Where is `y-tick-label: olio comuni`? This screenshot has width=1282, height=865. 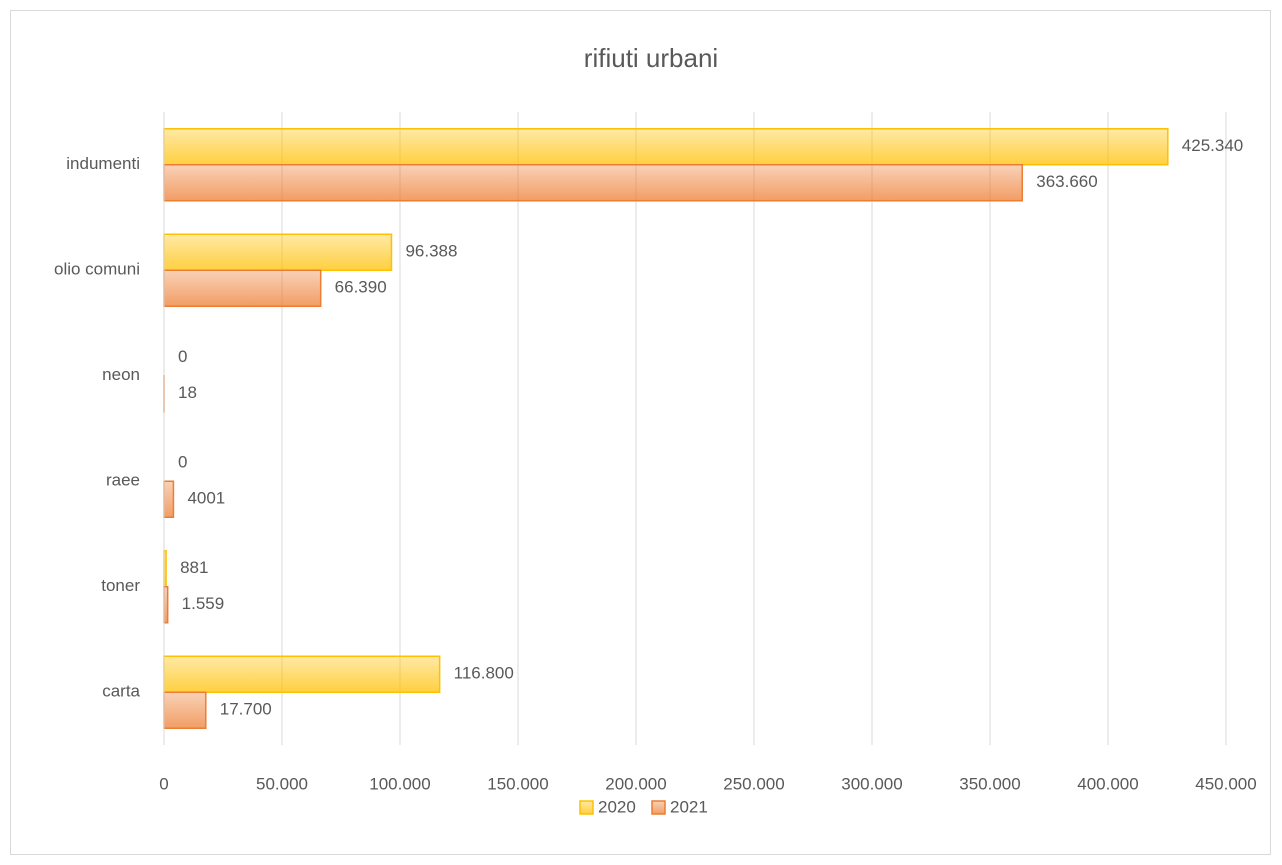 y-tick-label: olio comuni is located at coordinates (97, 269).